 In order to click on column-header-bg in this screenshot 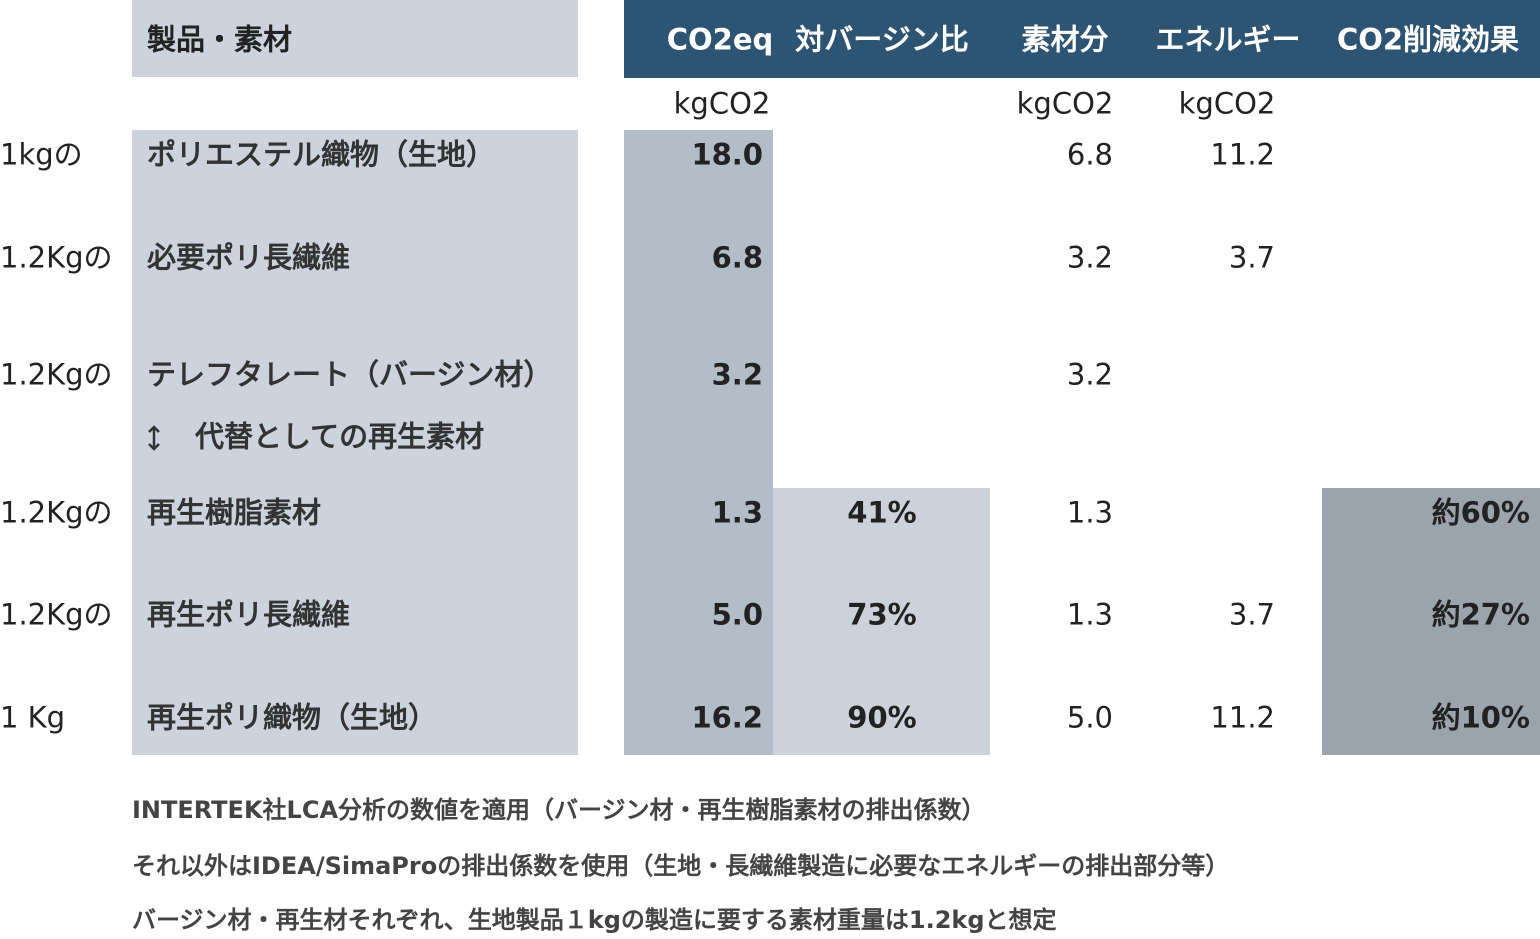, I will do `click(1082, 39)`.